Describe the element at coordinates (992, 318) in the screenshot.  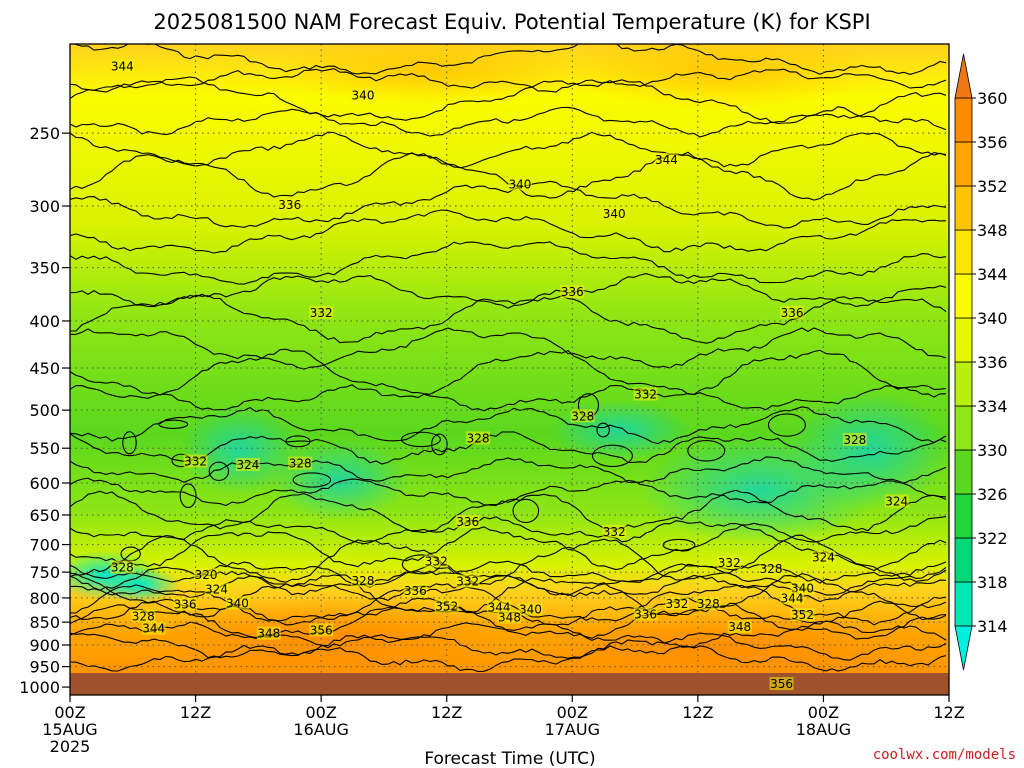
I see `colorbar-label: 340` at that location.